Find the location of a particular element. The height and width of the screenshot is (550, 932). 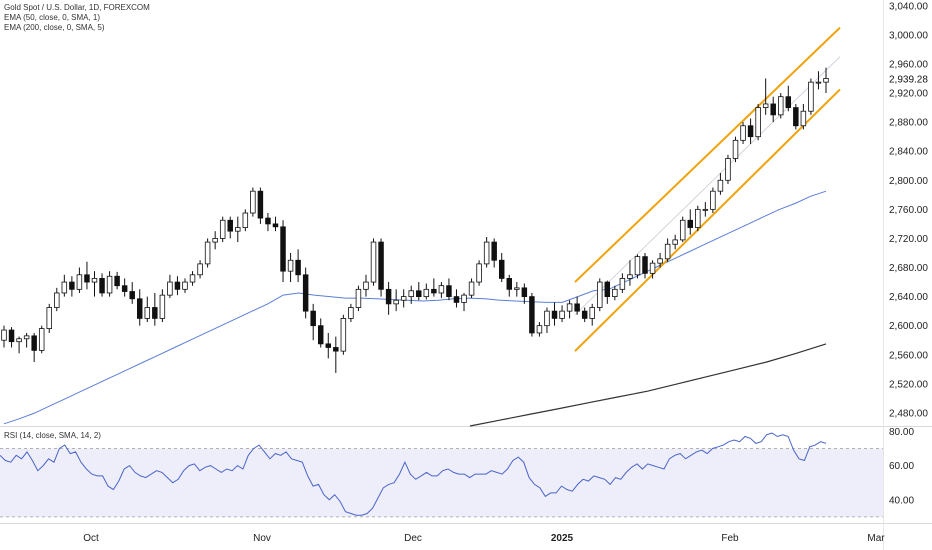

price-tick-label: 2,720.00 is located at coordinates (908, 239).